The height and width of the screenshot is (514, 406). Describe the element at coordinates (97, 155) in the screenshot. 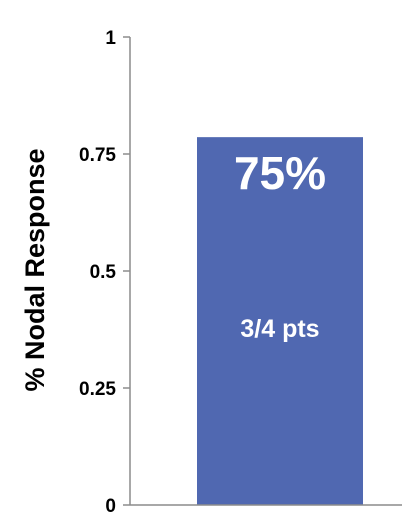

I see `y-tick-label: 0.75` at that location.